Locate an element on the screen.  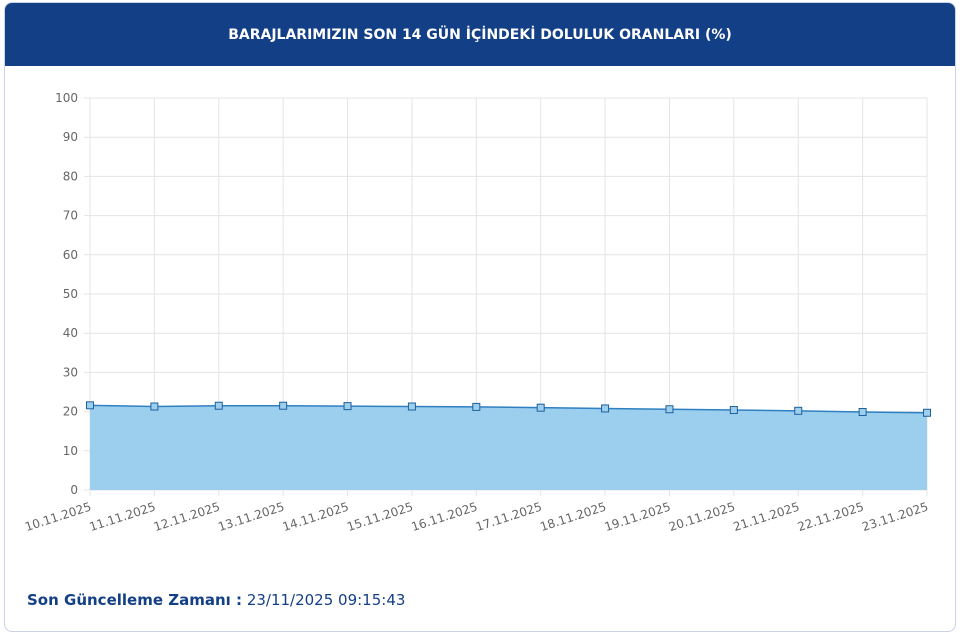
x-tick-label: 20.11.2025 is located at coordinates (702, 517).